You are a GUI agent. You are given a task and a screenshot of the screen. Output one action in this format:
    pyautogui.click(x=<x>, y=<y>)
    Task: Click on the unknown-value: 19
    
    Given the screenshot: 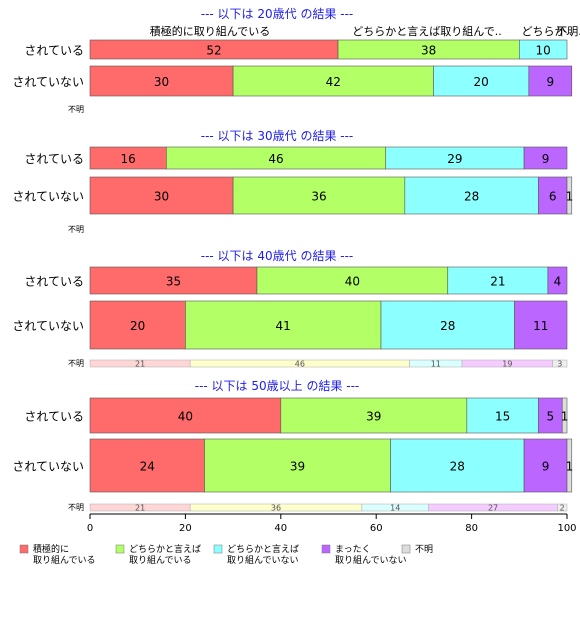 What is the action you would take?
    pyautogui.click(x=507, y=364)
    